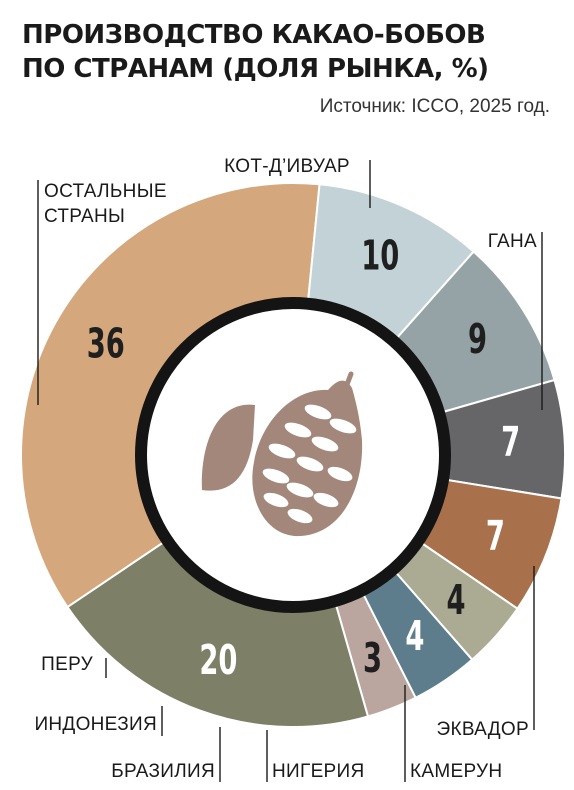 The width and height of the screenshot is (574, 790). I want to click on category-label-остальные-страны: ОСТАЛЬНЫЕ СТРАНЫ, so click(105, 204).